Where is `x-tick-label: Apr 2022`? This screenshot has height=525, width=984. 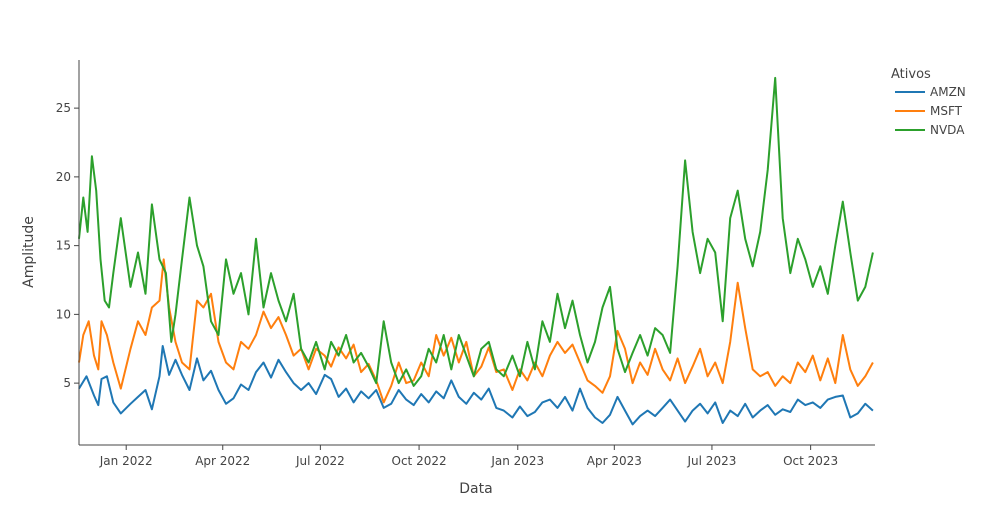 x-tick-label: Apr 2022 is located at coordinates (222, 461).